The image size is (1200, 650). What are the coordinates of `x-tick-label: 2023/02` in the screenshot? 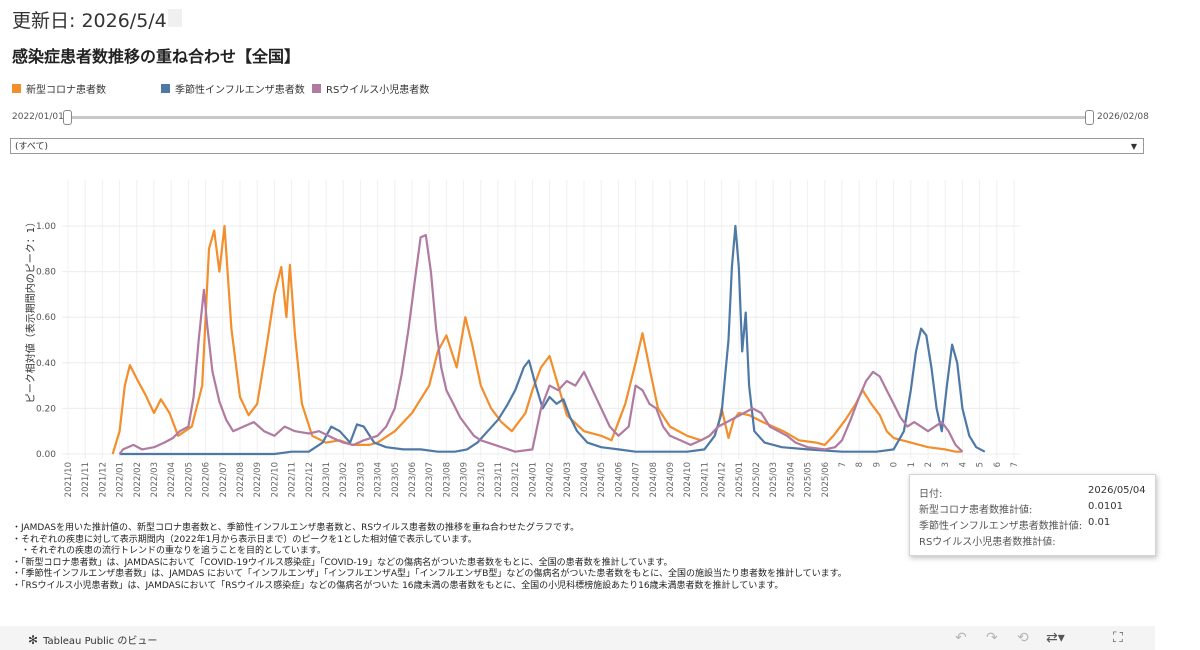 It's located at (344, 479).